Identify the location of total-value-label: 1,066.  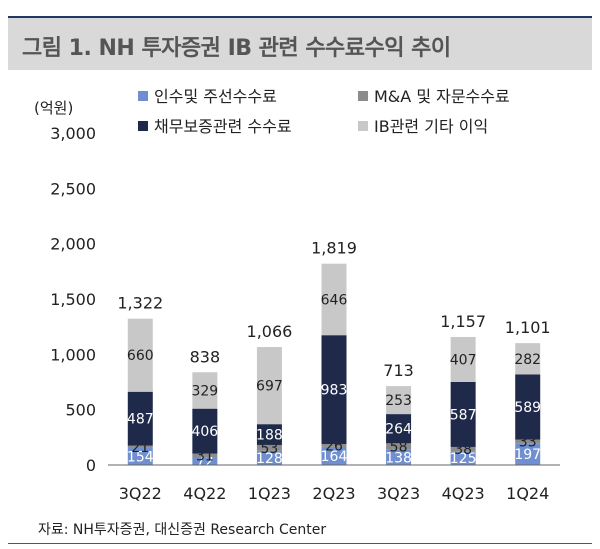
(270, 331).